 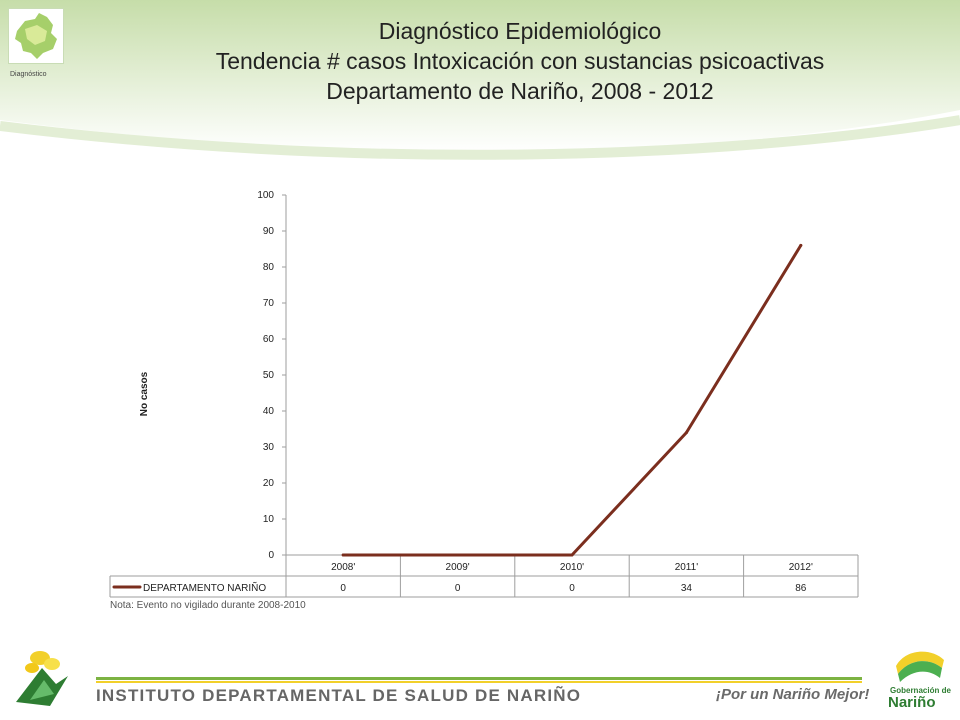 I want to click on x-category-label: 2010', so click(x=572, y=567).